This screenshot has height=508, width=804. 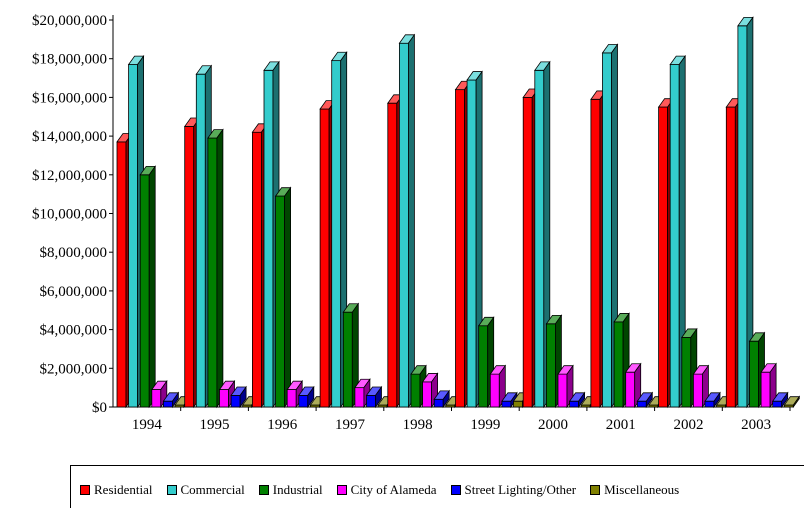 What do you see at coordinates (688, 425) in the screenshot?
I see `x-tick-label: 2002` at bounding box center [688, 425].